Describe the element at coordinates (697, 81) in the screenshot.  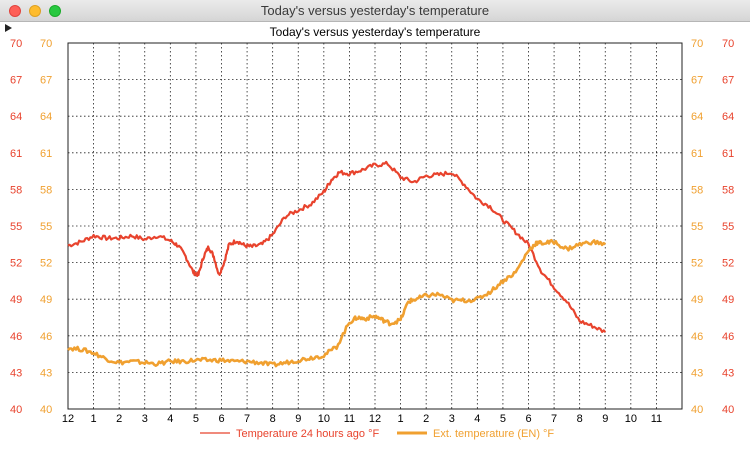
I see `right-y-tick-inner: 67` at that location.